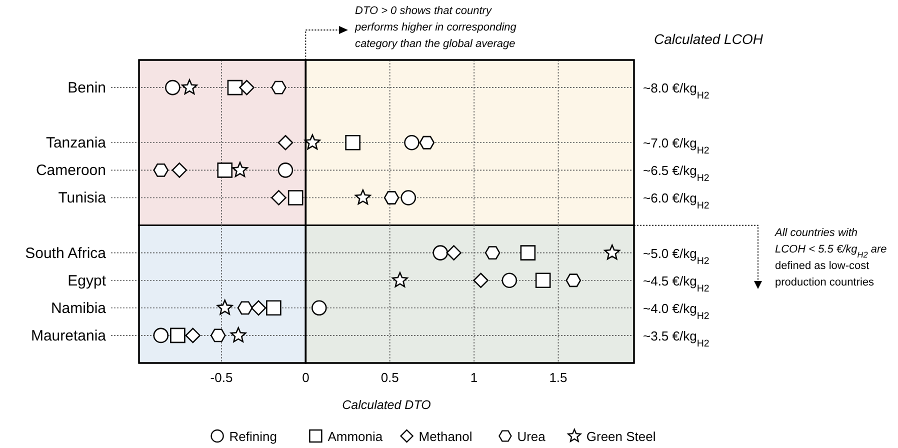 Image resolution: width=898 pixels, height=448 pixels. Describe the element at coordinates (531, 436) in the screenshot. I see `legend-label: Urea` at that location.